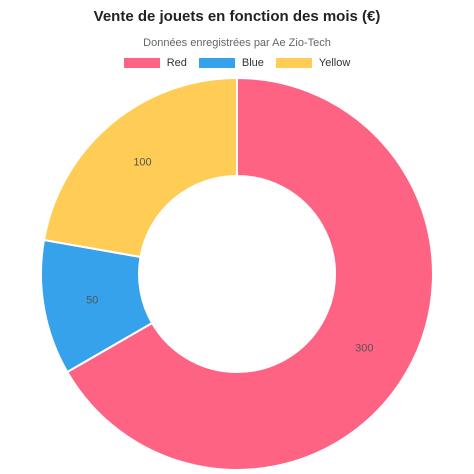 This screenshot has height=474, width=474. What do you see at coordinates (141, 63) in the screenshot?
I see `legend-swatch-red` at bounding box center [141, 63].